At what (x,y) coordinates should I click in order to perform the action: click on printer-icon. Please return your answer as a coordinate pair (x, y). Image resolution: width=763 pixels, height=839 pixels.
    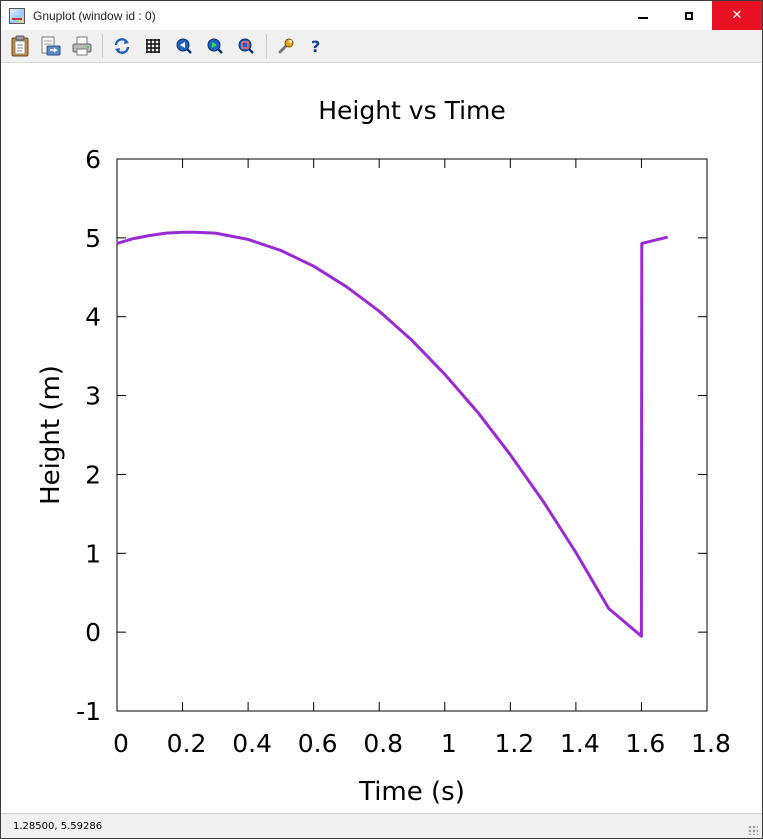
    Looking at the image, I should click on (82, 46).